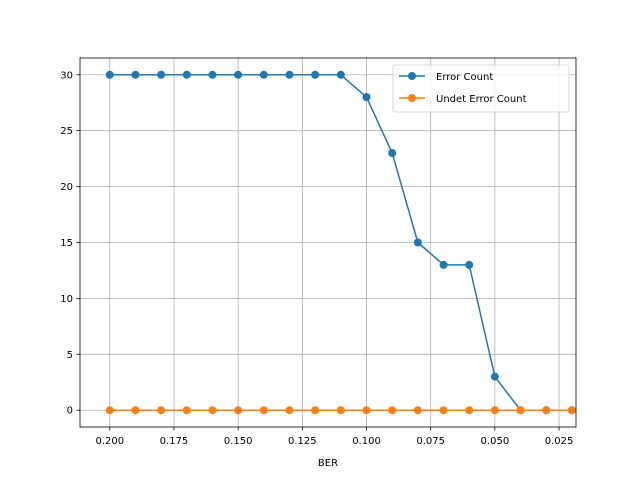 The height and width of the screenshot is (480, 640). Describe the element at coordinates (174, 441) in the screenshot. I see `x-tick-label: 0.175` at that location.